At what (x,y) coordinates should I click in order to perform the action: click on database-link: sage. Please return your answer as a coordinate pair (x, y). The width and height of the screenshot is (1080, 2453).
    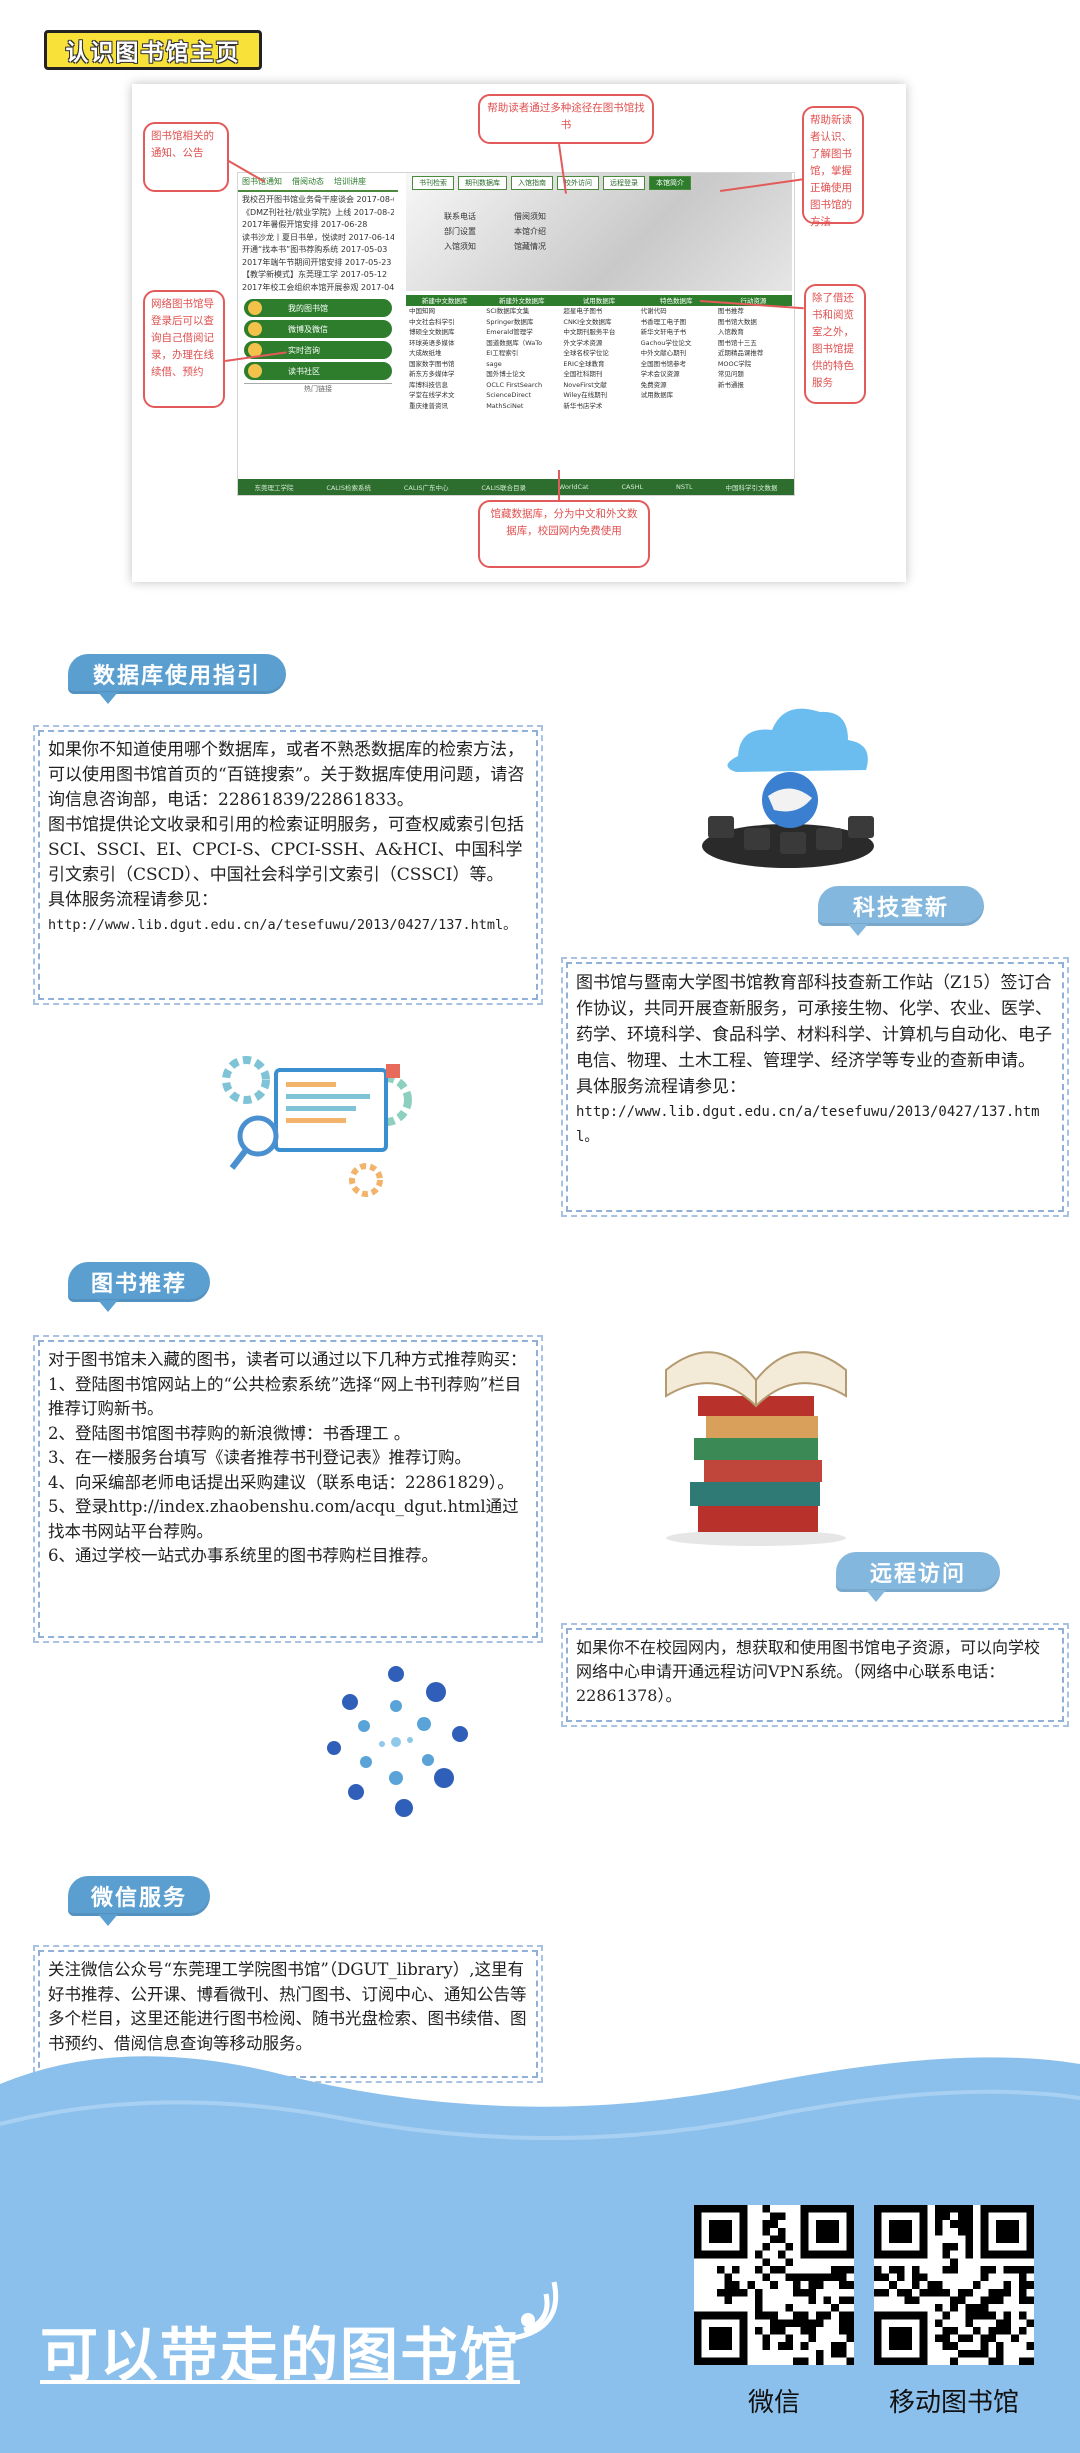
    Looking at the image, I should click on (494, 363).